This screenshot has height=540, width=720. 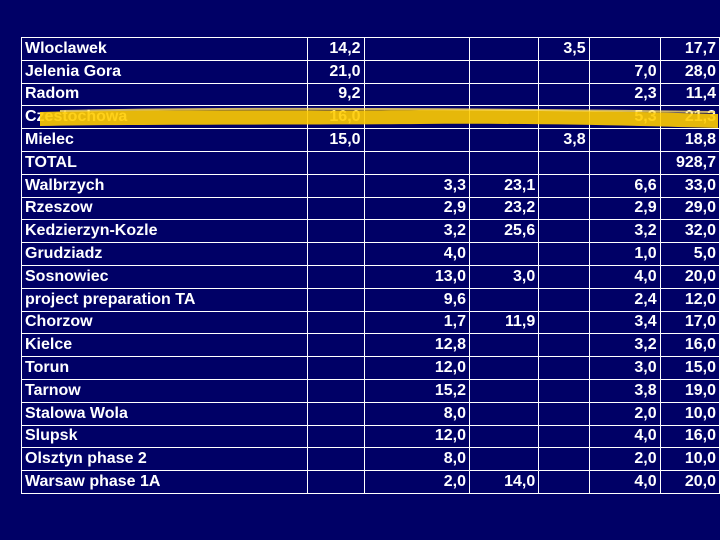 I want to click on cell-c2: 15,2, so click(x=416, y=390).